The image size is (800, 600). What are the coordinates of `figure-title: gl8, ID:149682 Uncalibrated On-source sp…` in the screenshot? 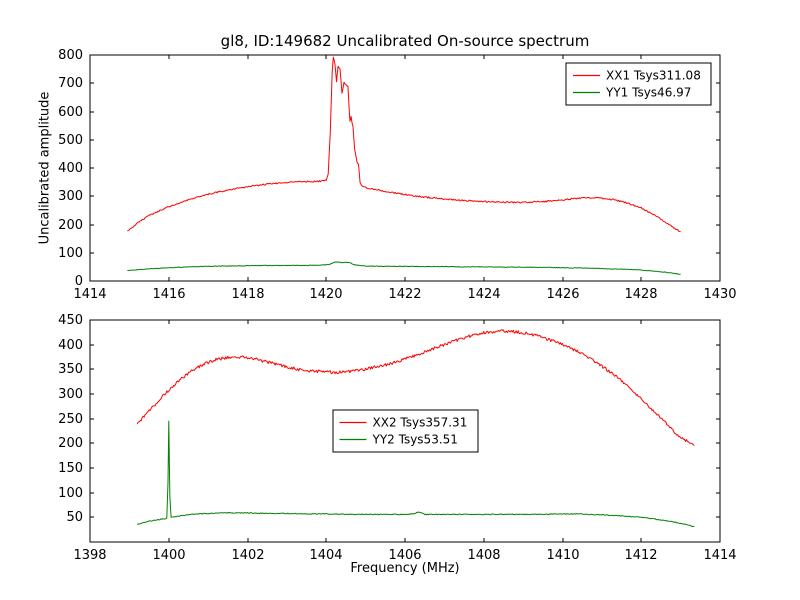 It's located at (405, 41).